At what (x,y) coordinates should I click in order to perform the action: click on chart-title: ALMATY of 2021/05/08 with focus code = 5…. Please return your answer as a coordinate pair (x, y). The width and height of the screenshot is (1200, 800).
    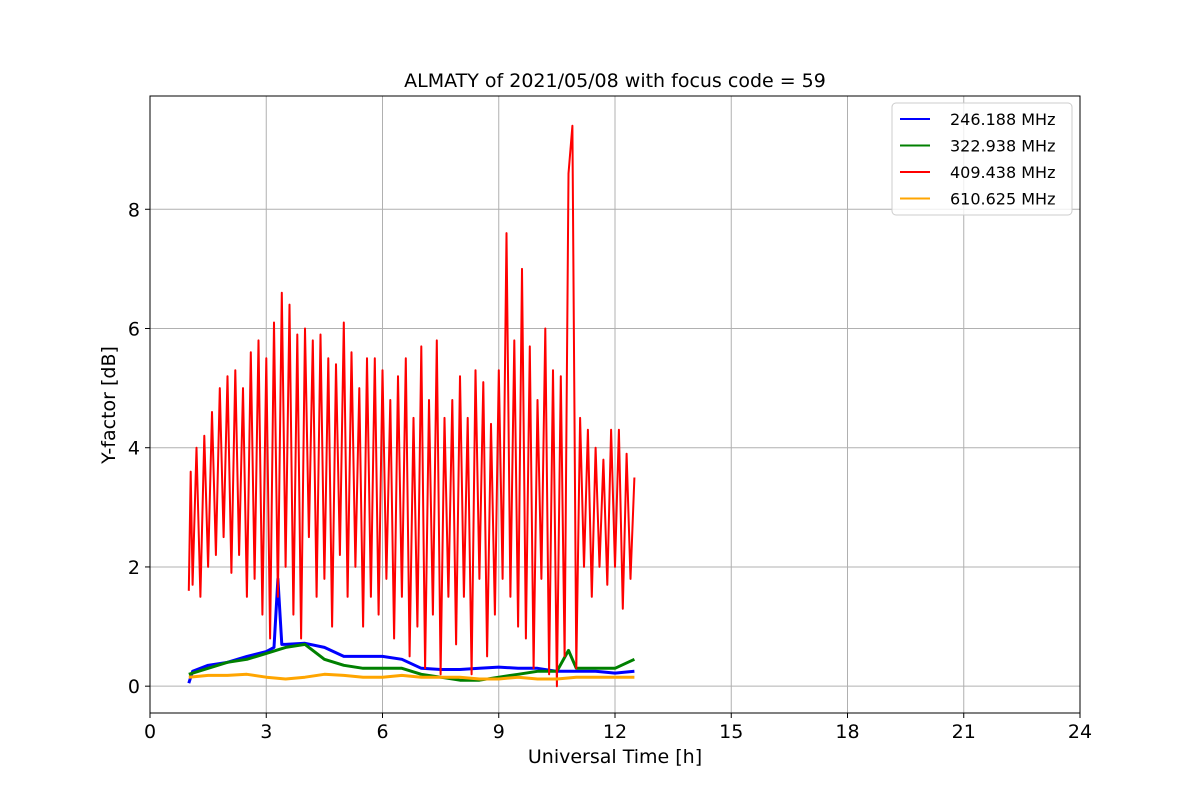
    Looking at the image, I should click on (615, 81).